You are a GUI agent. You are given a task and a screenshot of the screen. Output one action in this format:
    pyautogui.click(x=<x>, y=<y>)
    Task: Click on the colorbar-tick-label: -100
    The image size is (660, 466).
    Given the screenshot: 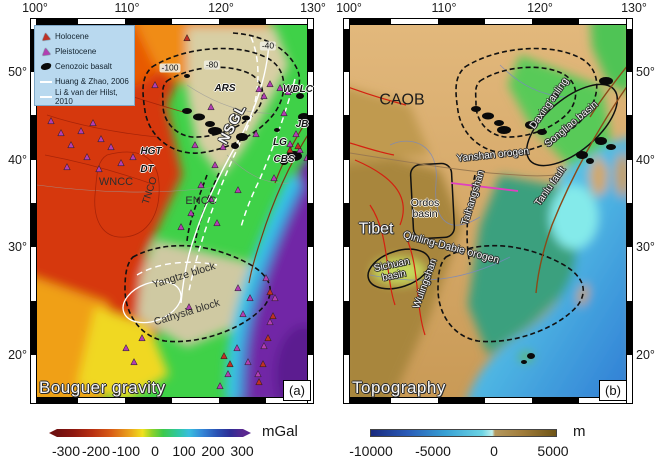 What is the action you would take?
    pyautogui.click(x=126, y=451)
    